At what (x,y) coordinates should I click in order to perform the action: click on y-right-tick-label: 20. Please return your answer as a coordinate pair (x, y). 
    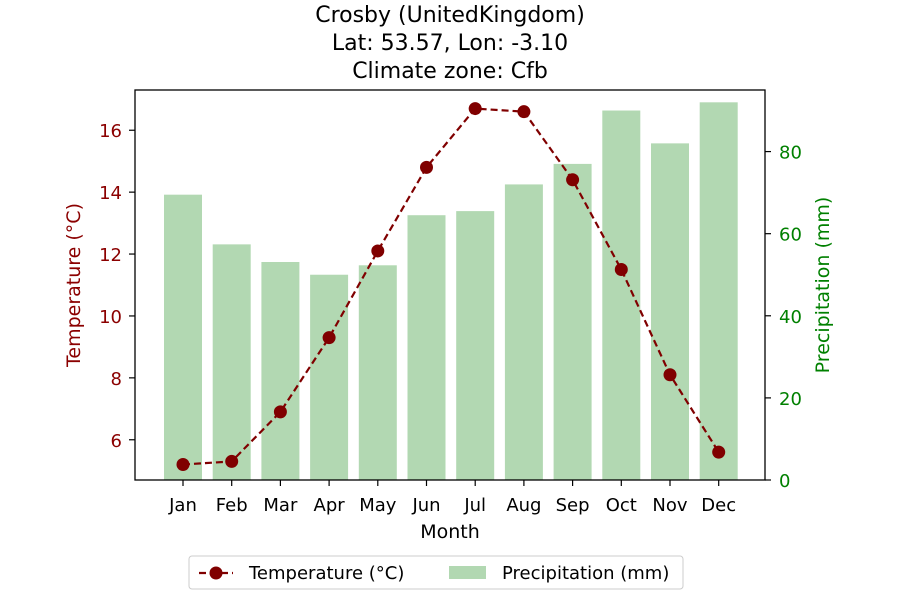
    Looking at the image, I should click on (790, 399).